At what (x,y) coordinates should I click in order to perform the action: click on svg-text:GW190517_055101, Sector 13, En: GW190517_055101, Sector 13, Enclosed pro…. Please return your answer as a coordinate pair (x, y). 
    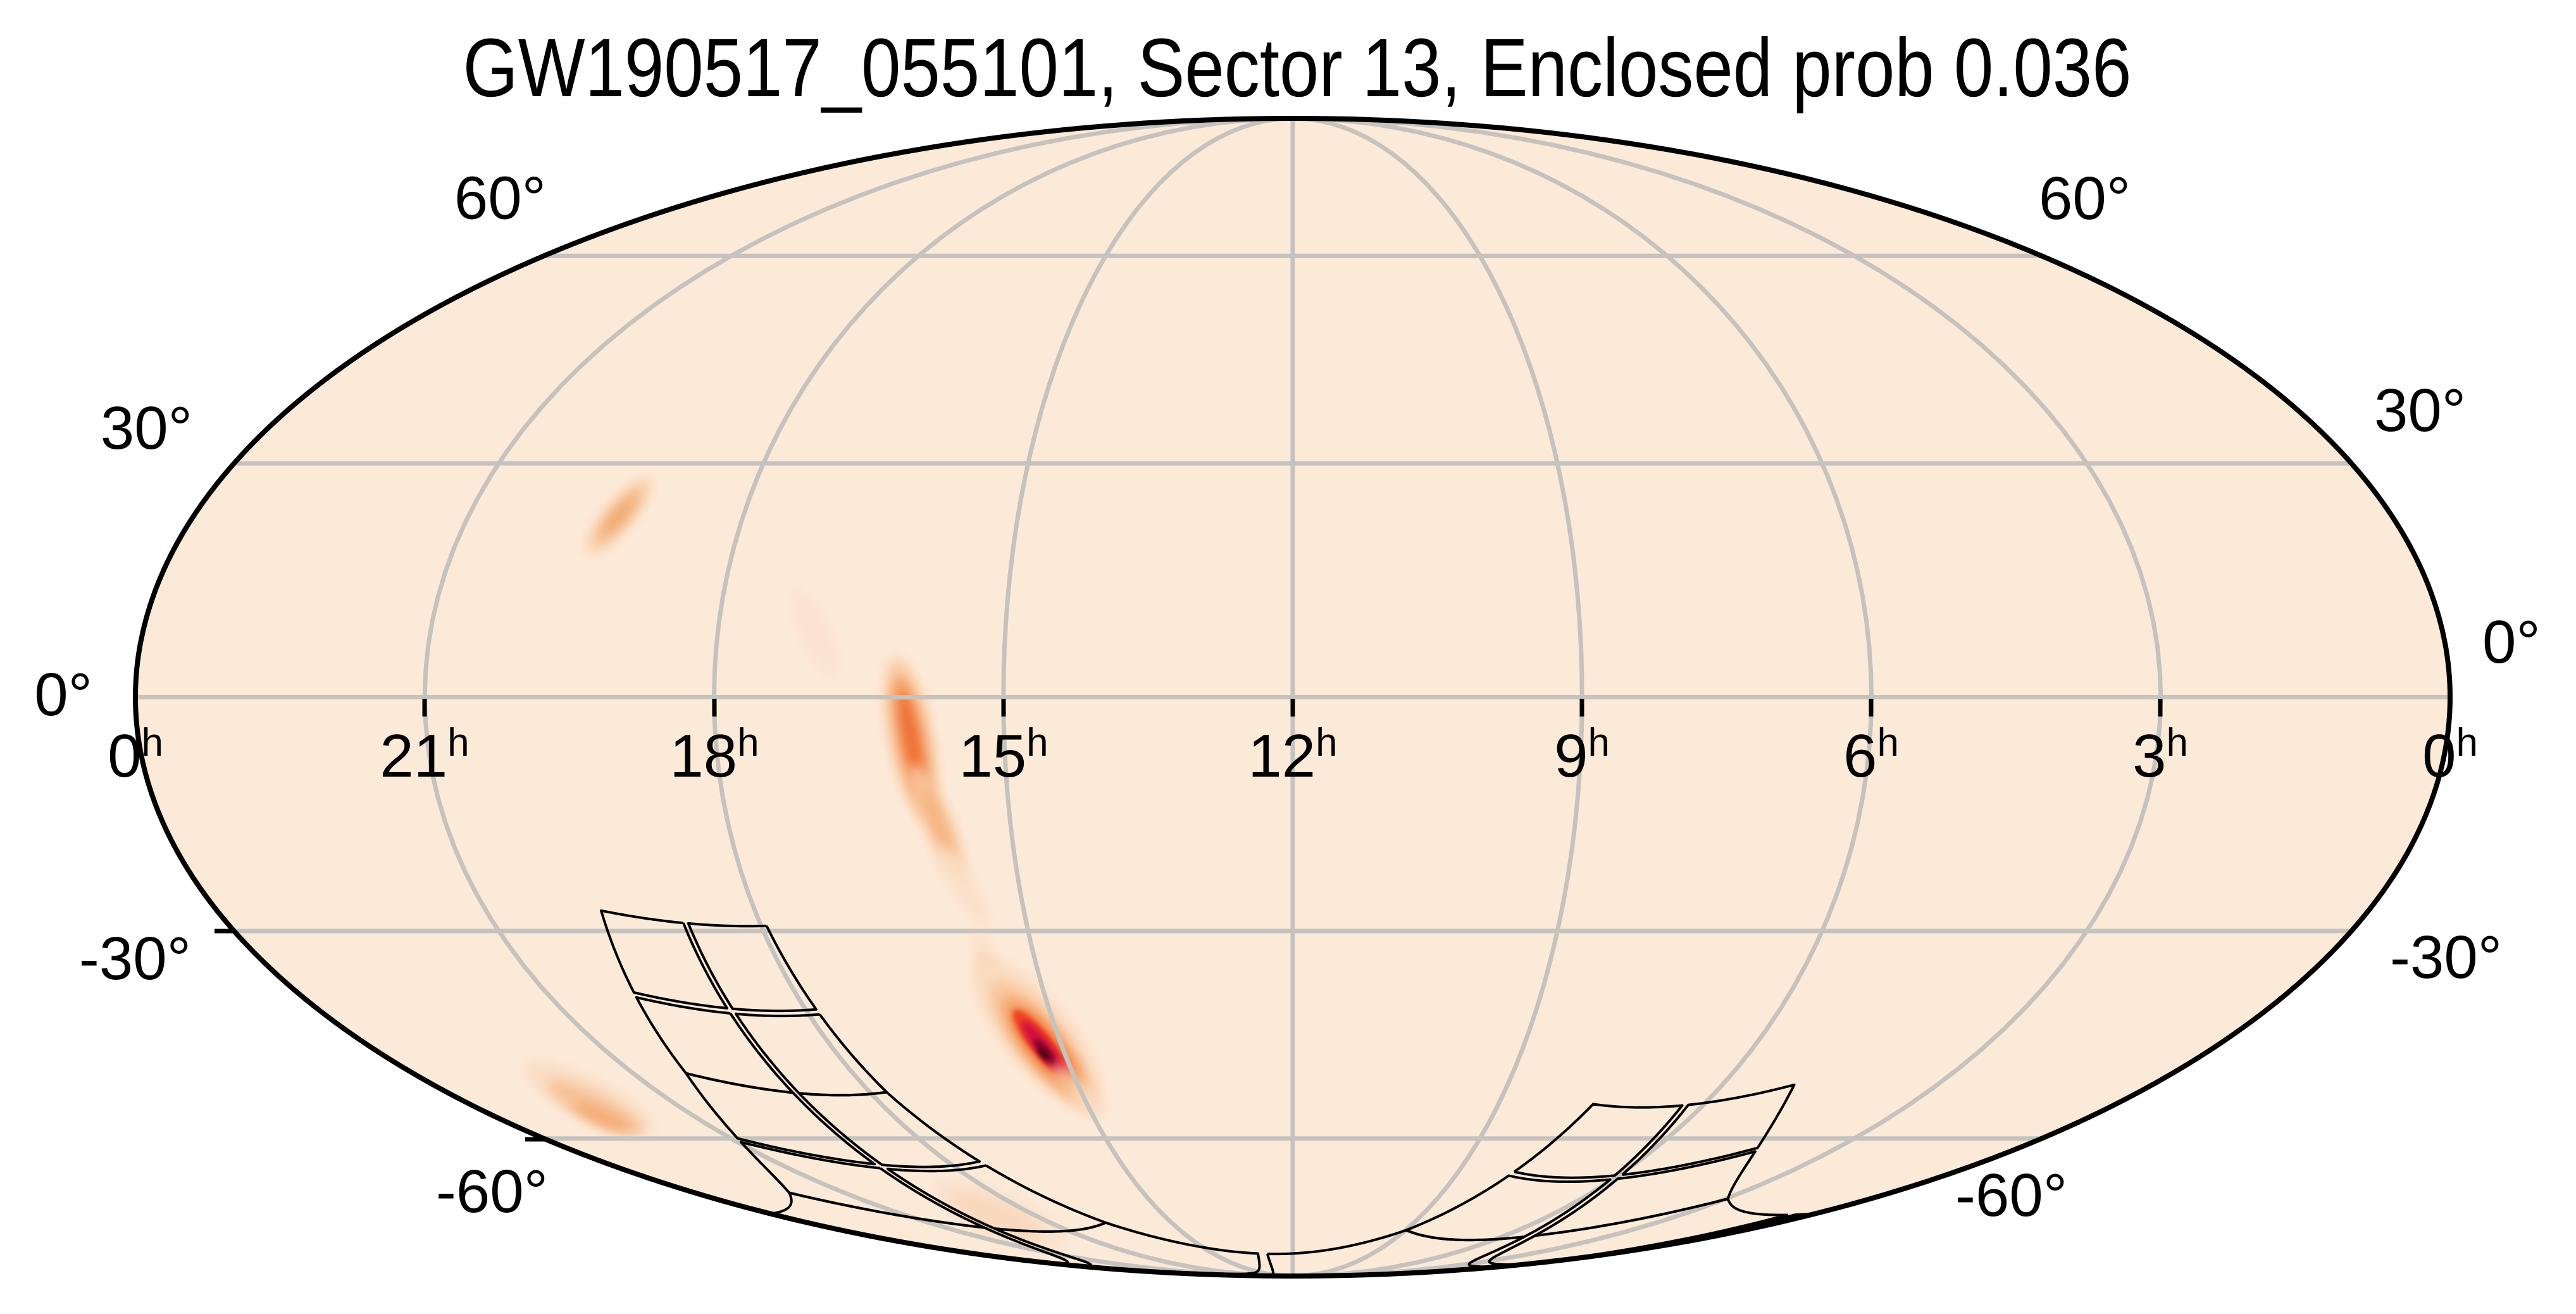
    Looking at the image, I should click on (1297, 67).